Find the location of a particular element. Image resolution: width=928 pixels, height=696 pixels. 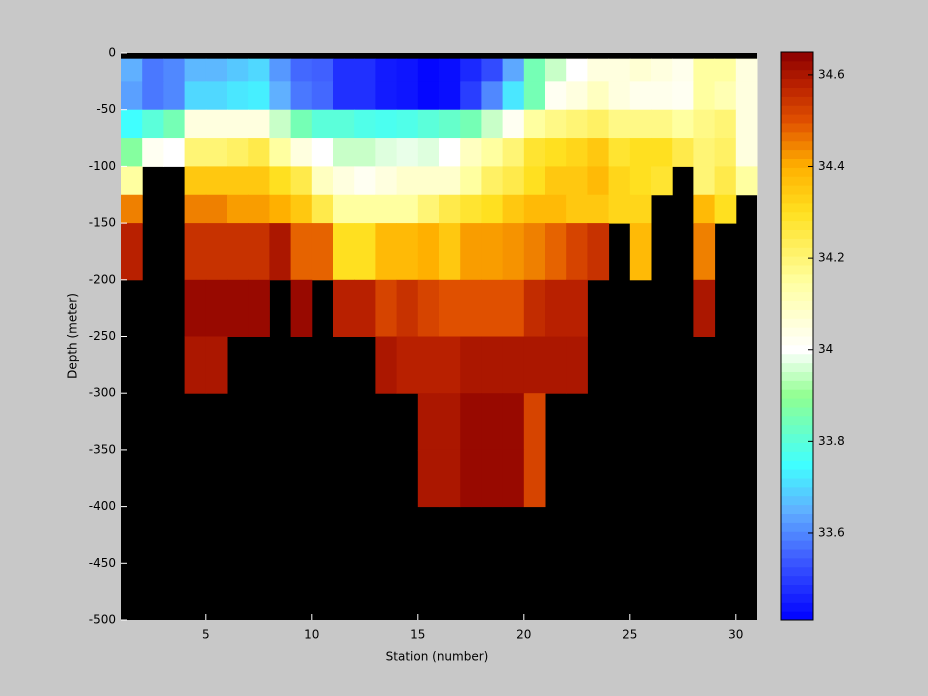

x-tick-label: 5 is located at coordinates (206, 635).